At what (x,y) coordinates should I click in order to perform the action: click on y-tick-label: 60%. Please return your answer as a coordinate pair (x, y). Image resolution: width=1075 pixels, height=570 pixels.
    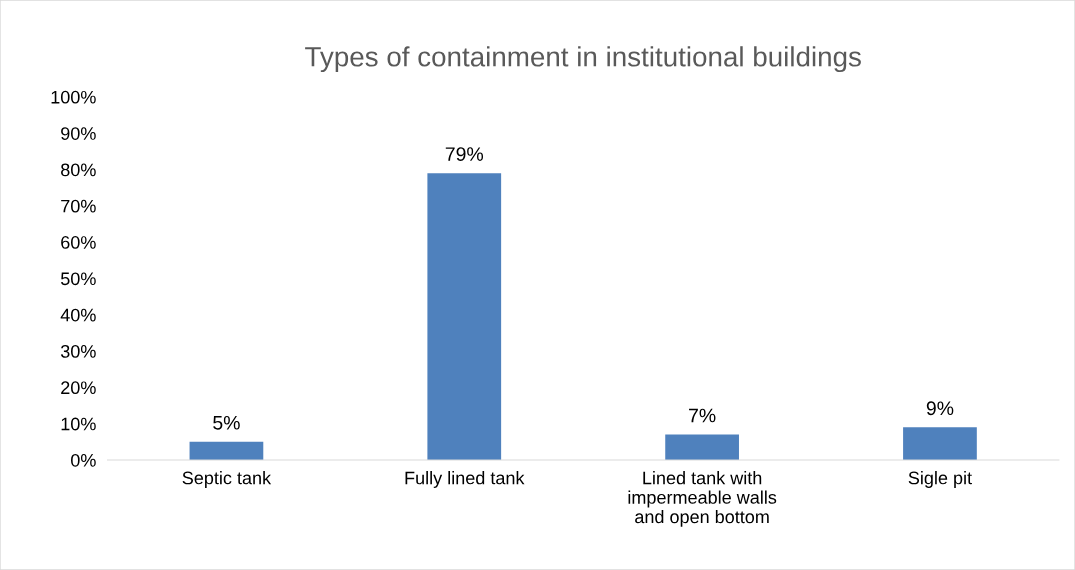
    Looking at the image, I should click on (78, 242).